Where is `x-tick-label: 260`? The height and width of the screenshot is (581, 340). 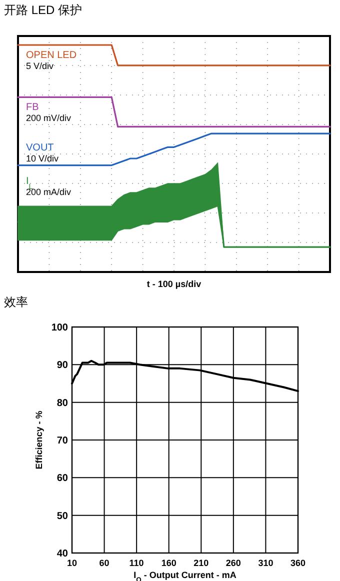 x-tick-label: 260 is located at coordinates (233, 563).